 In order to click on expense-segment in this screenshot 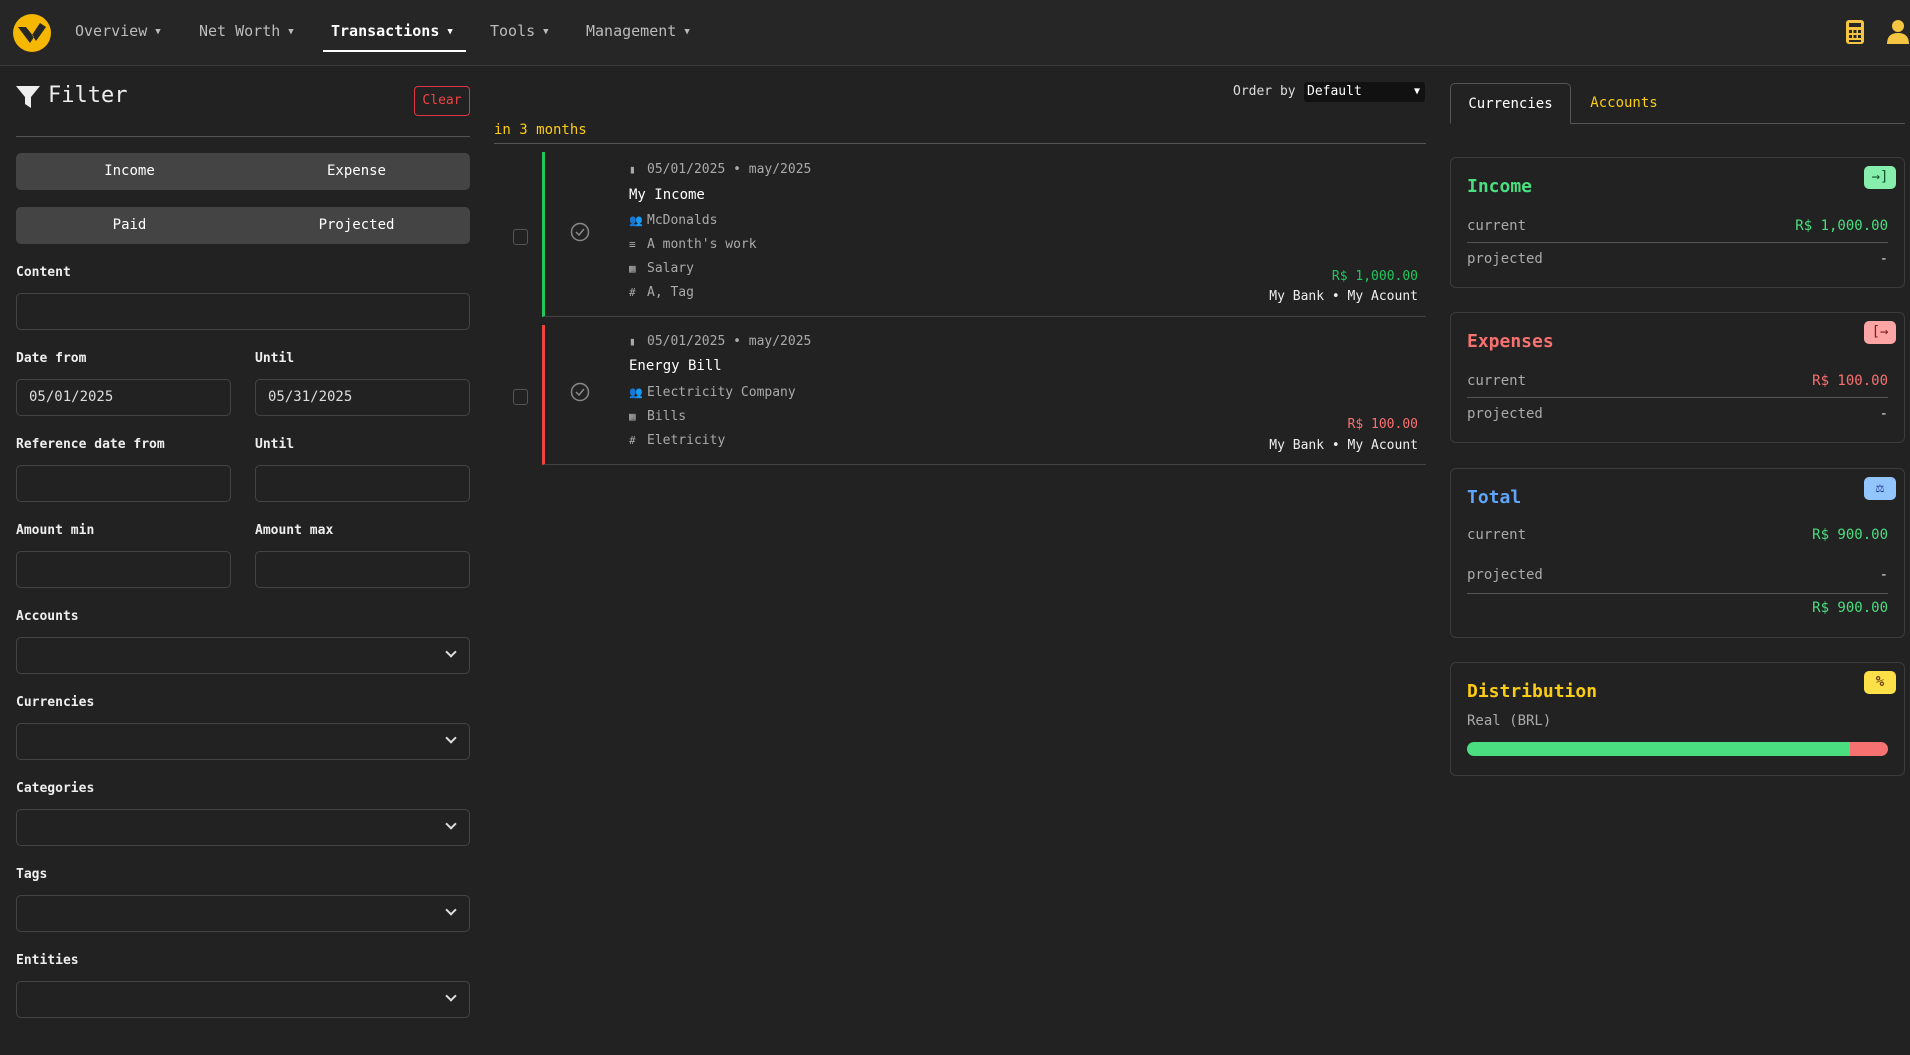, I will do `click(1868, 749)`.